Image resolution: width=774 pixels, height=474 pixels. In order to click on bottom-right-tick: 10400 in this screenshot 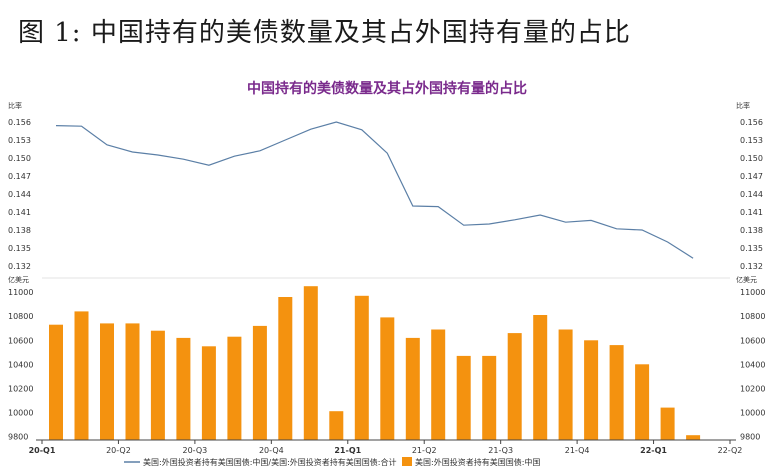, I will do `click(752, 364)`.